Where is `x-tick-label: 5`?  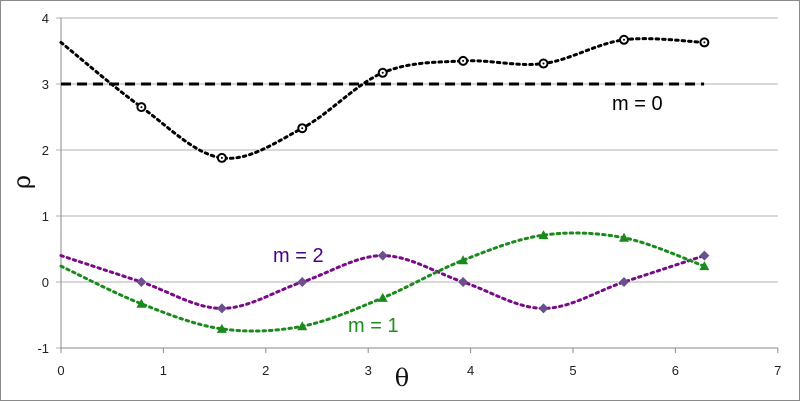 x-tick-label: 5 is located at coordinates (572, 370).